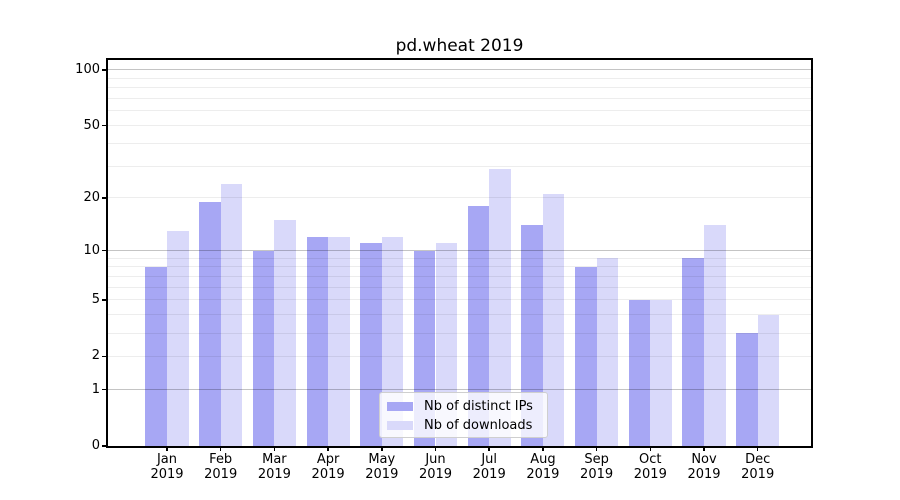  I want to click on x-tick-label: Dec 2019, so click(758, 467).